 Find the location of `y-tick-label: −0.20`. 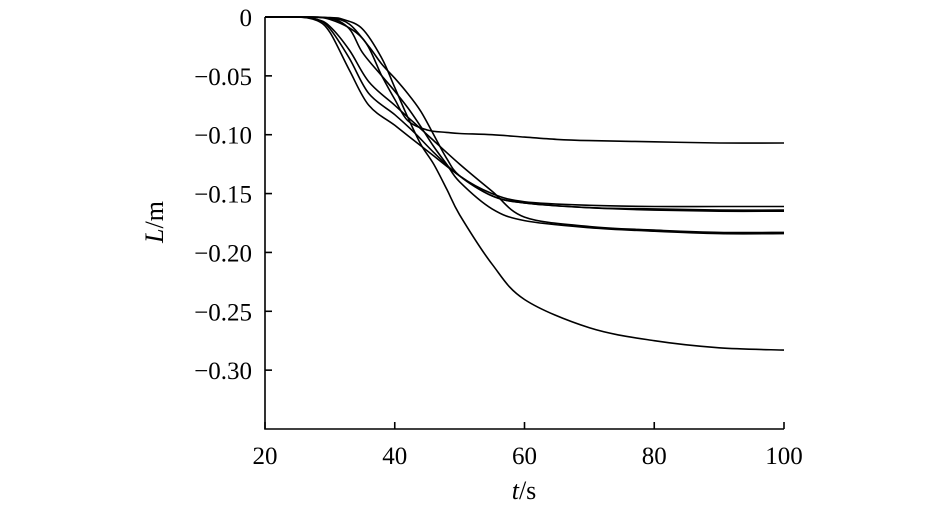

y-tick-label: −0.20 is located at coordinates (223, 253).